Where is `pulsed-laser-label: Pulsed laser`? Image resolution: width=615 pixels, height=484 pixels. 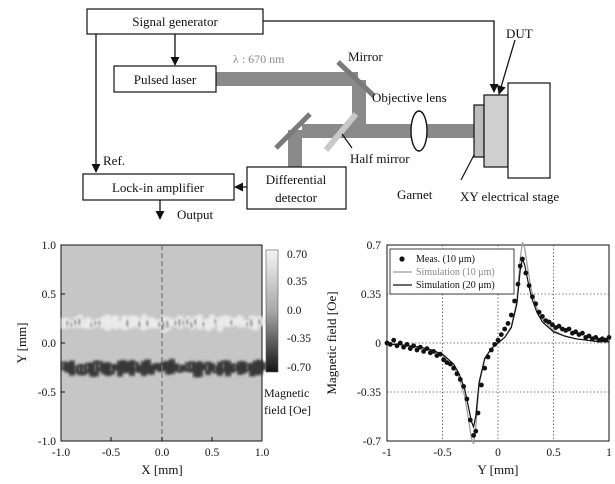 pulsed-laser-label: Pulsed laser is located at coordinates (165, 79).